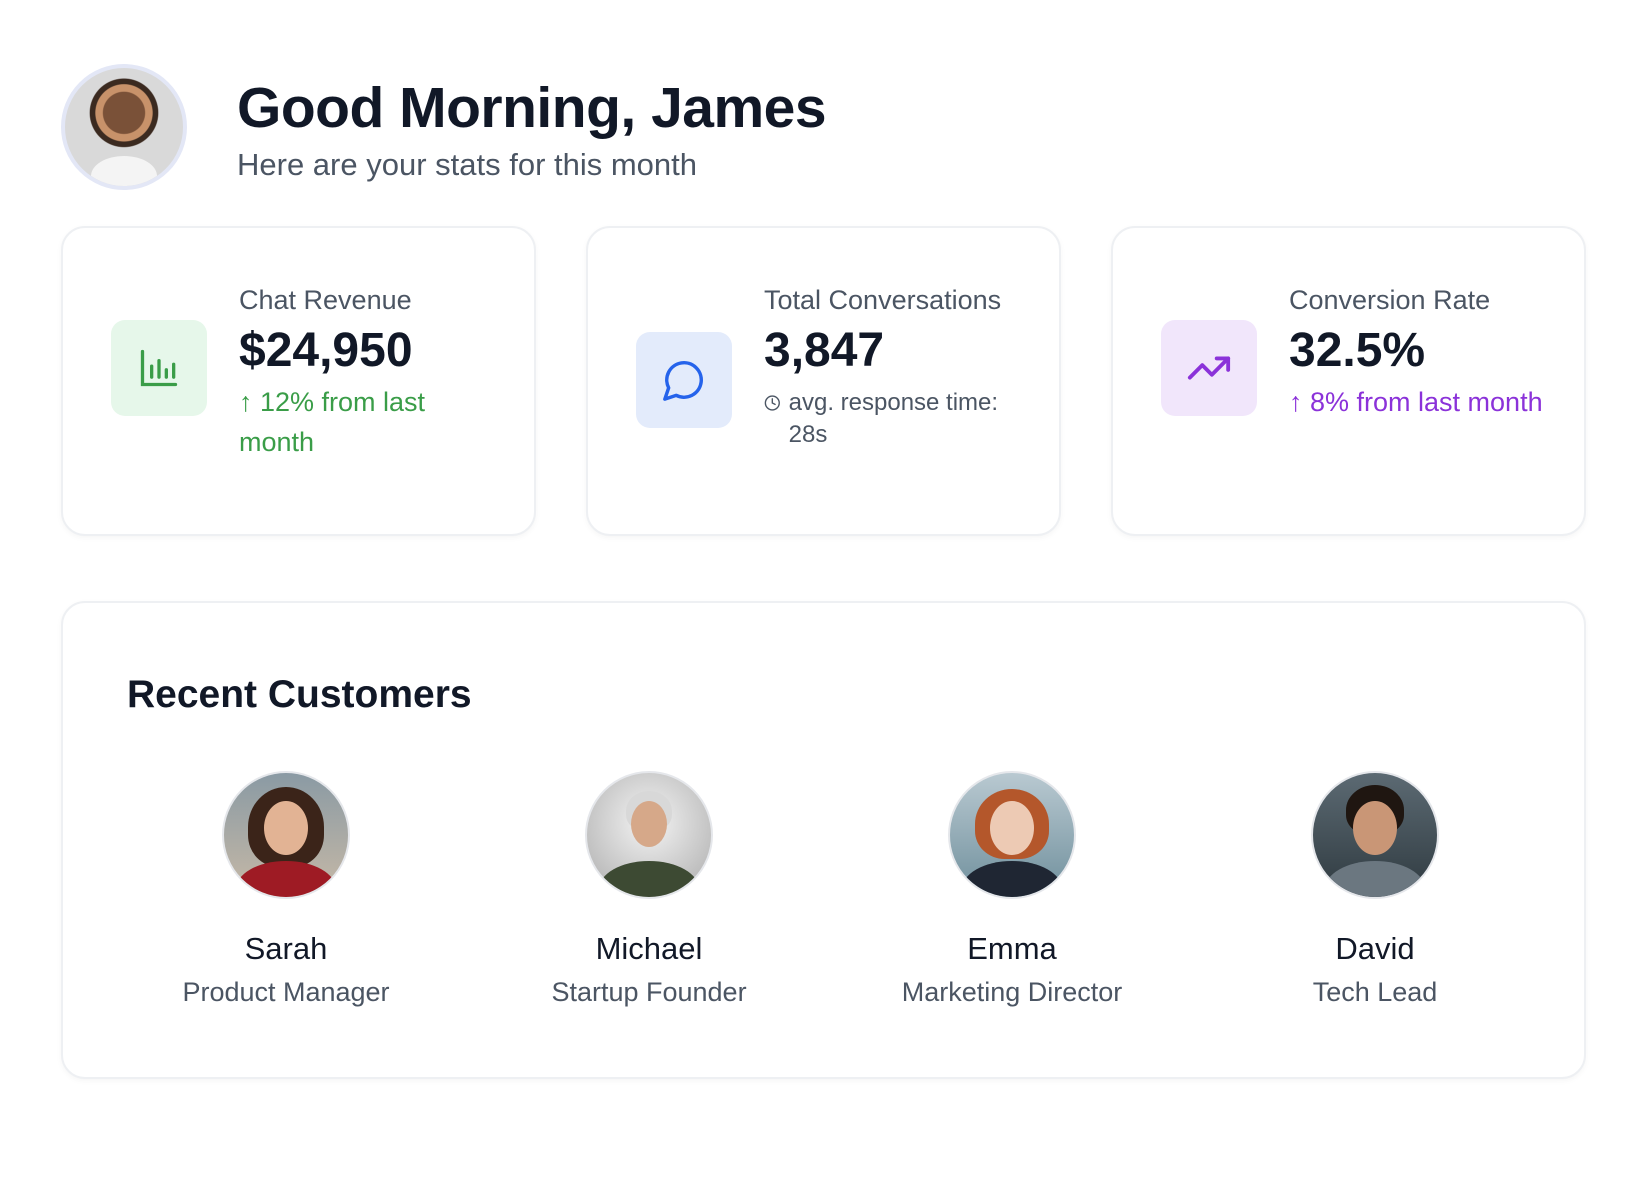 Image resolution: width=1636 pixels, height=1186 pixels. I want to click on customer-name: David, so click(1375, 948).